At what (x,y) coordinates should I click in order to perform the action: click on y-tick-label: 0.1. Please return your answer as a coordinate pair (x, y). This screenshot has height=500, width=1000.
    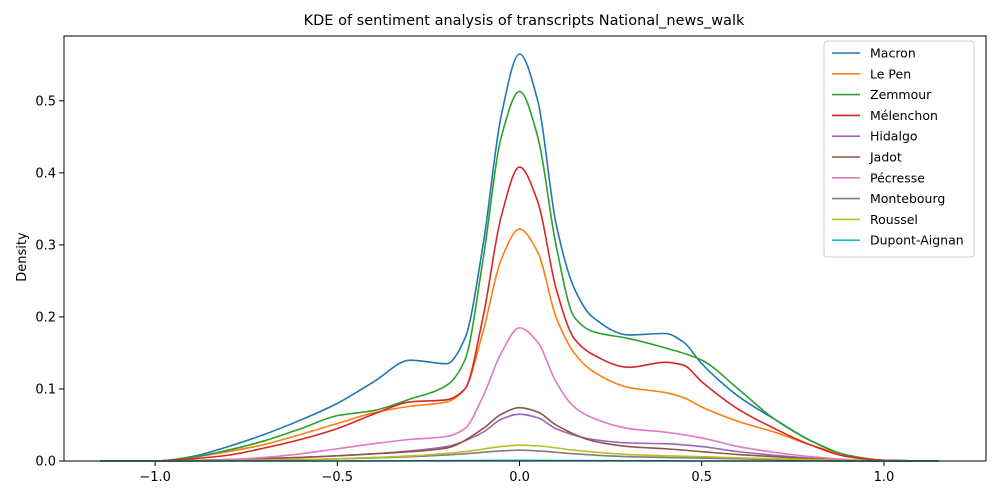
    Looking at the image, I should click on (45, 389).